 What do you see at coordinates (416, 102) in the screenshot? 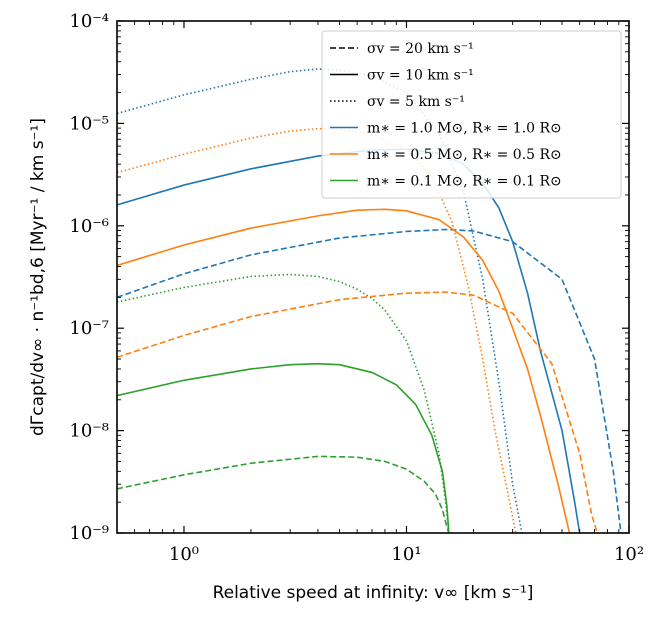
I see `legend-label-2: σv = 5 km s⁻¹` at bounding box center [416, 102].